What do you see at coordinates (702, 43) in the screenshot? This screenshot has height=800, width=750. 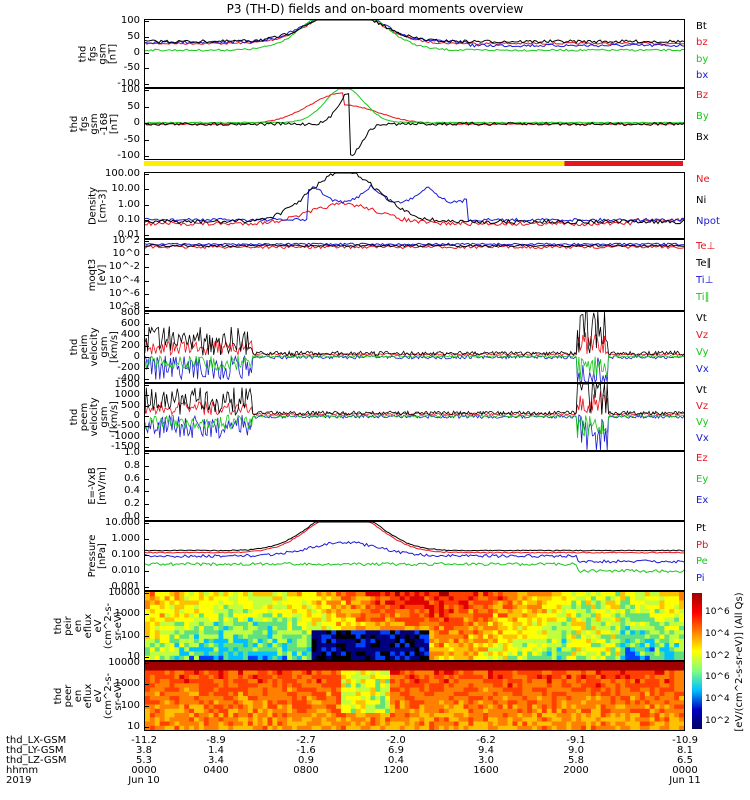 I see `legend-entry: bz` at bounding box center [702, 43].